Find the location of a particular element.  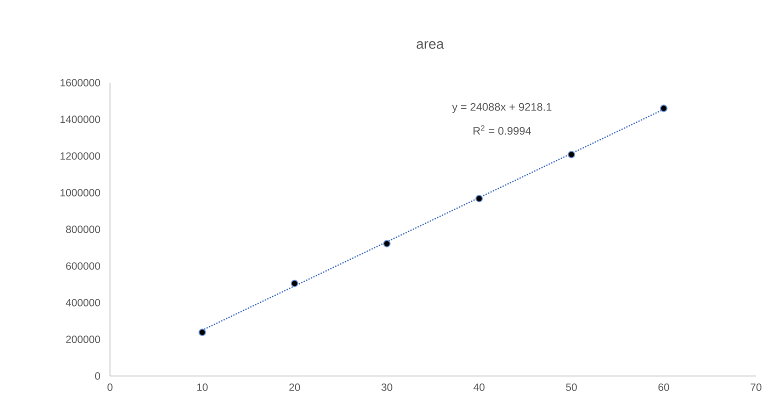

x-tick-label: 40 is located at coordinates (479, 387).